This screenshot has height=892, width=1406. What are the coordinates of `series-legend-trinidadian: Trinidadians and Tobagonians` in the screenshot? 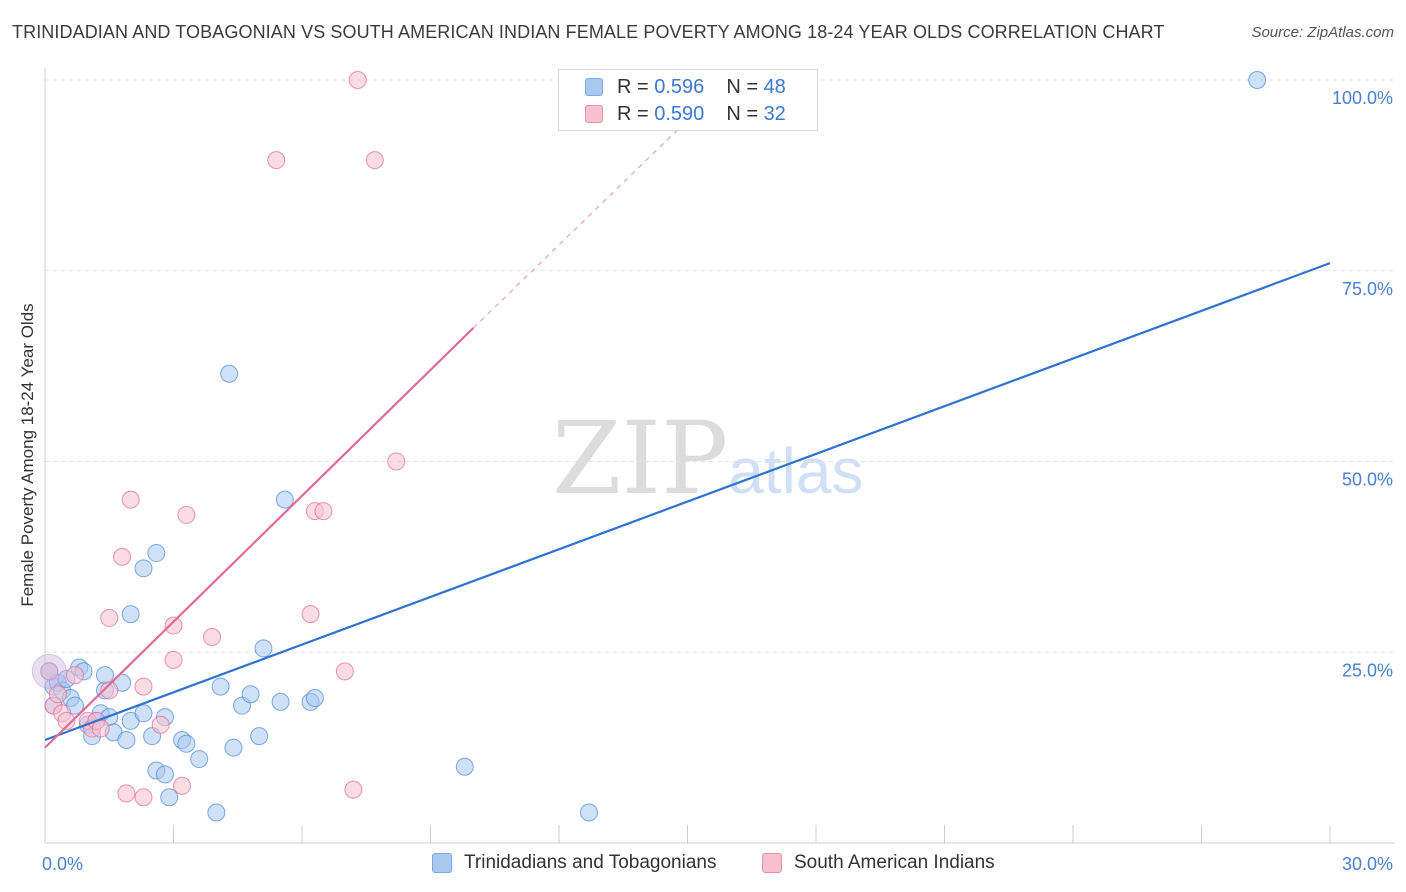 It's located at (574, 863).